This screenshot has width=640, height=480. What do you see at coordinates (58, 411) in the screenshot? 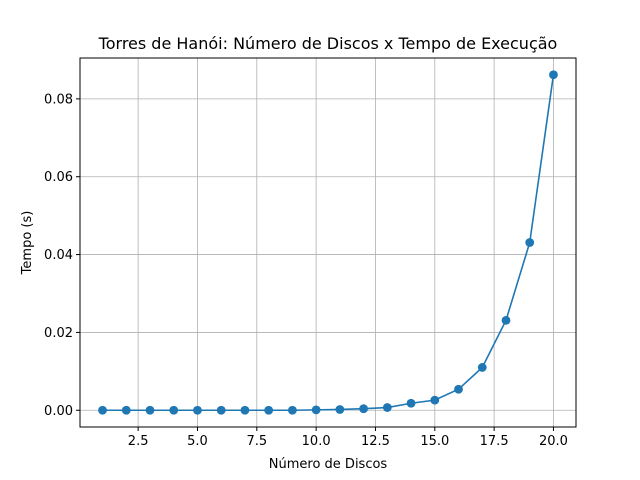
I see `y-tick-label: 0.00` at bounding box center [58, 411].